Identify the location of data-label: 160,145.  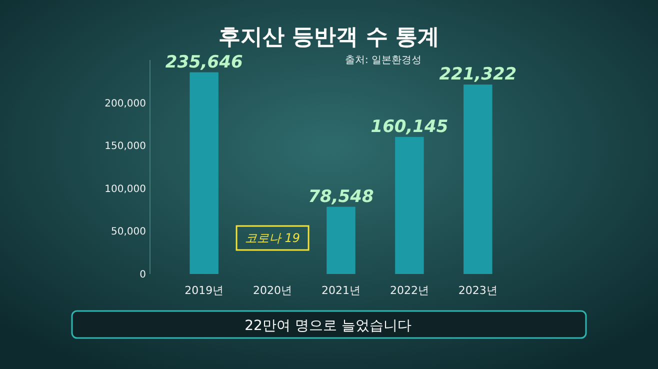
(409, 126).